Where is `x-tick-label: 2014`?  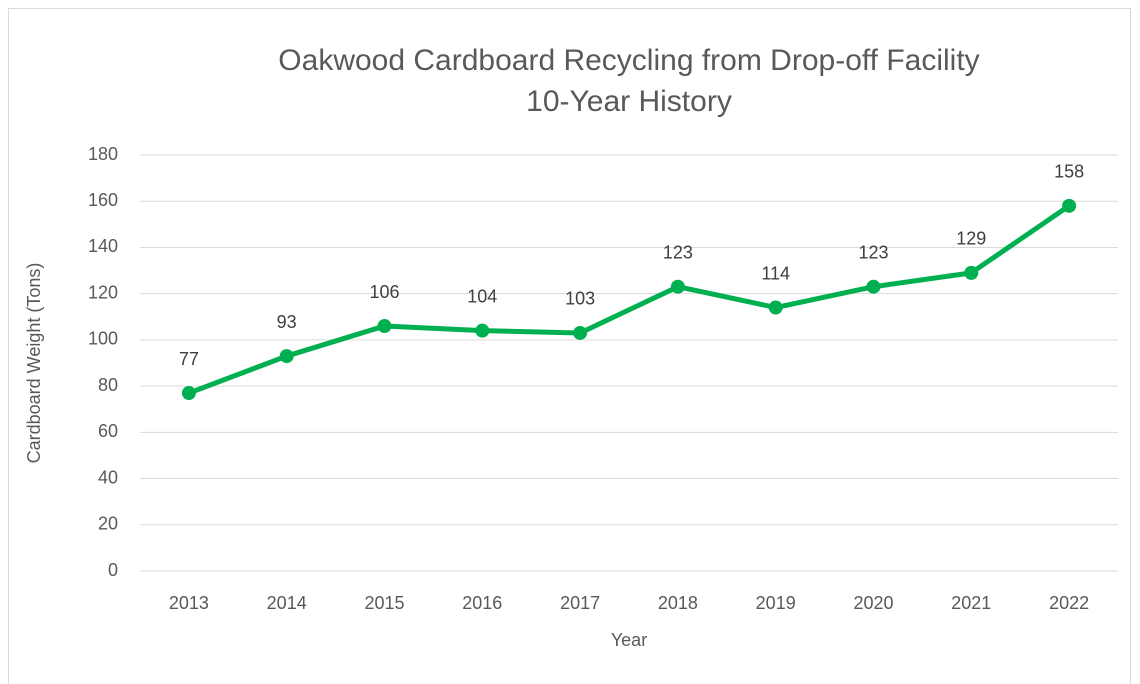 x-tick-label: 2014 is located at coordinates (287, 603).